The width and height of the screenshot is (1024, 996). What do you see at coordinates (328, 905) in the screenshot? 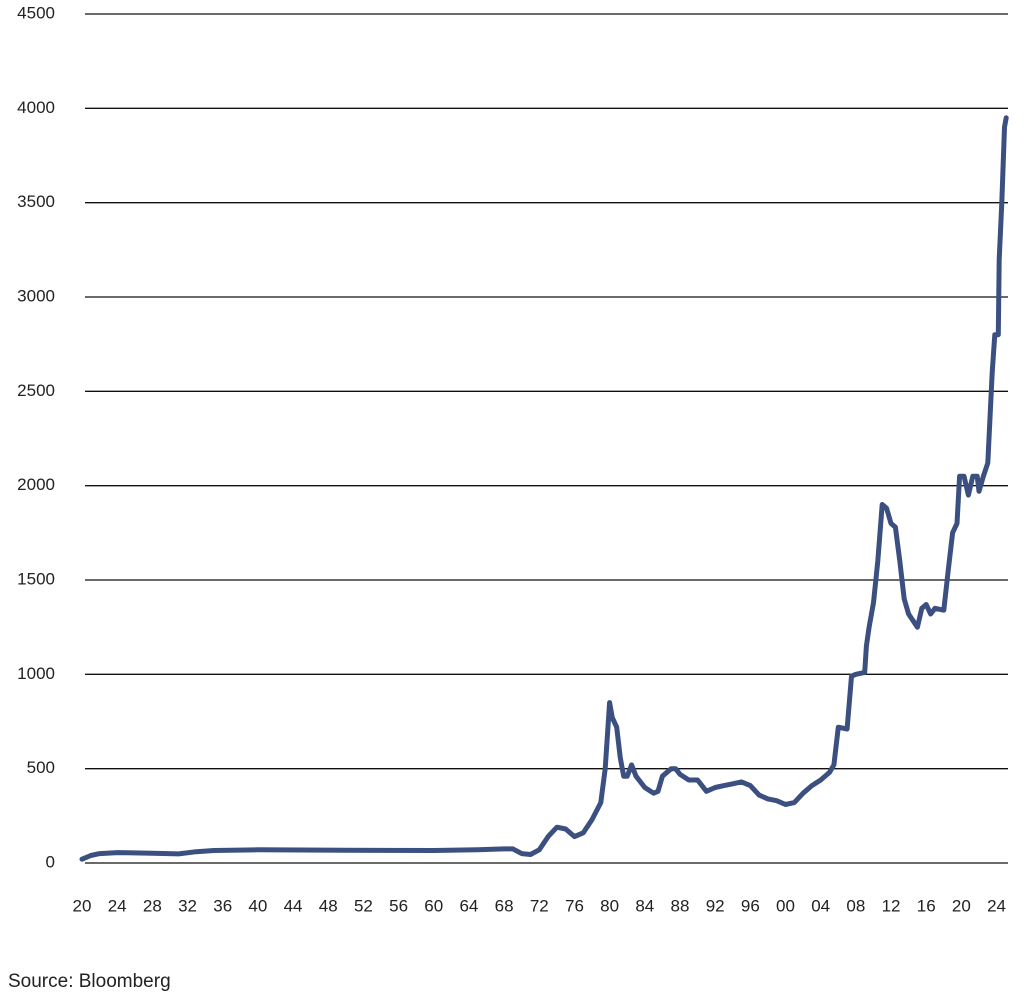
I see `x-tick-label: 48` at bounding box center [328, 905].